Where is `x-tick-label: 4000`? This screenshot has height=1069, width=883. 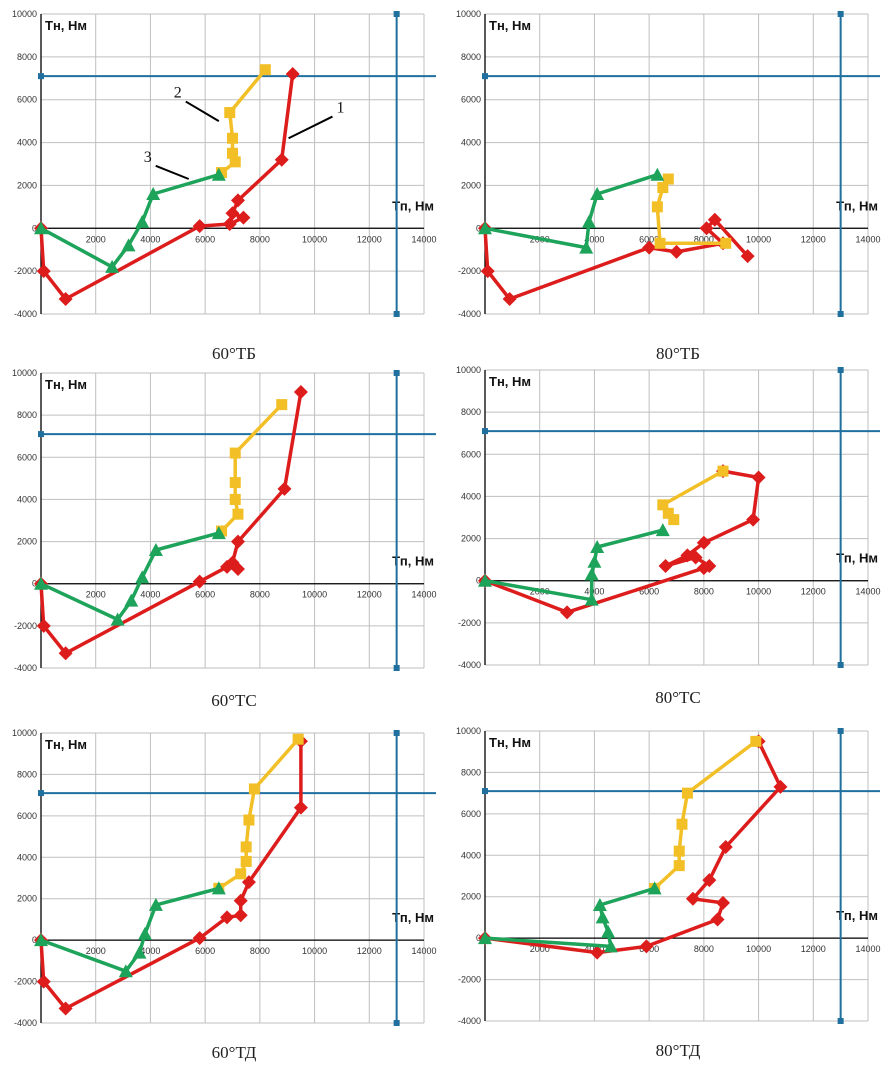
x-tick-label: 4000 is located at coordinates (594, 239).